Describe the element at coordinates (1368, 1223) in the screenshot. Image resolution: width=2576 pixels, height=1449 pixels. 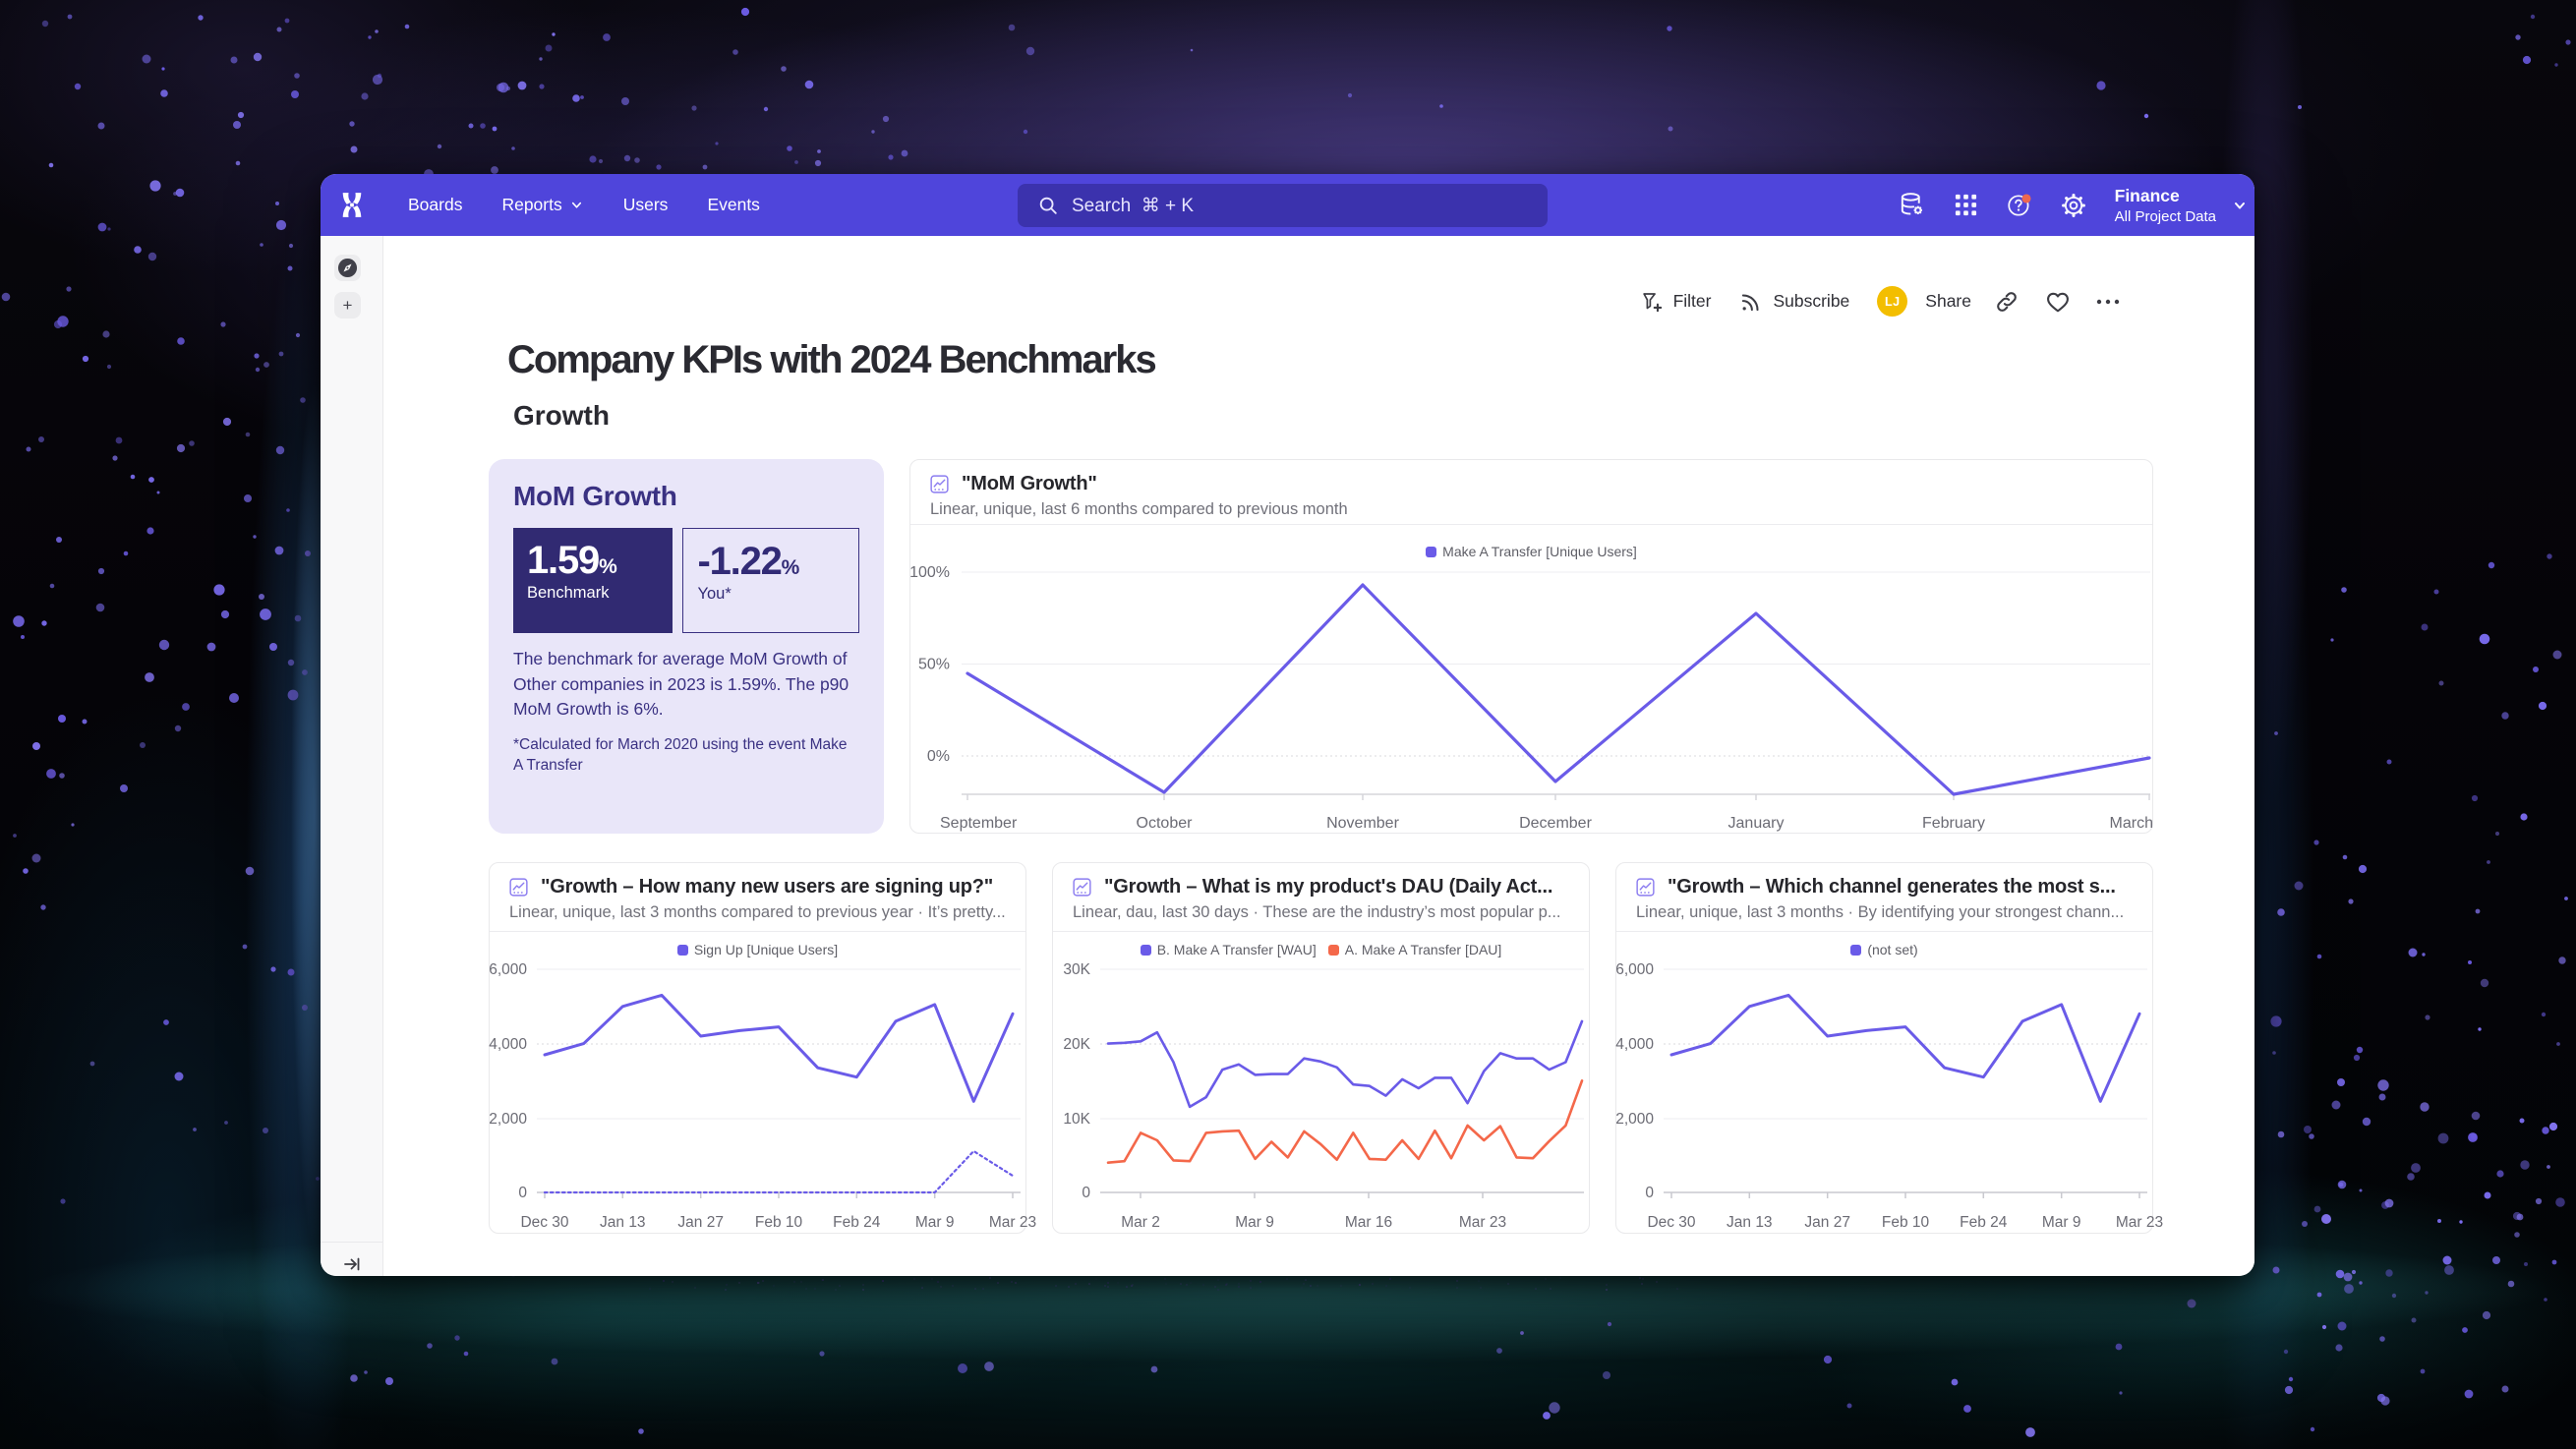
I see `svg-text: Mar 16` at that location.